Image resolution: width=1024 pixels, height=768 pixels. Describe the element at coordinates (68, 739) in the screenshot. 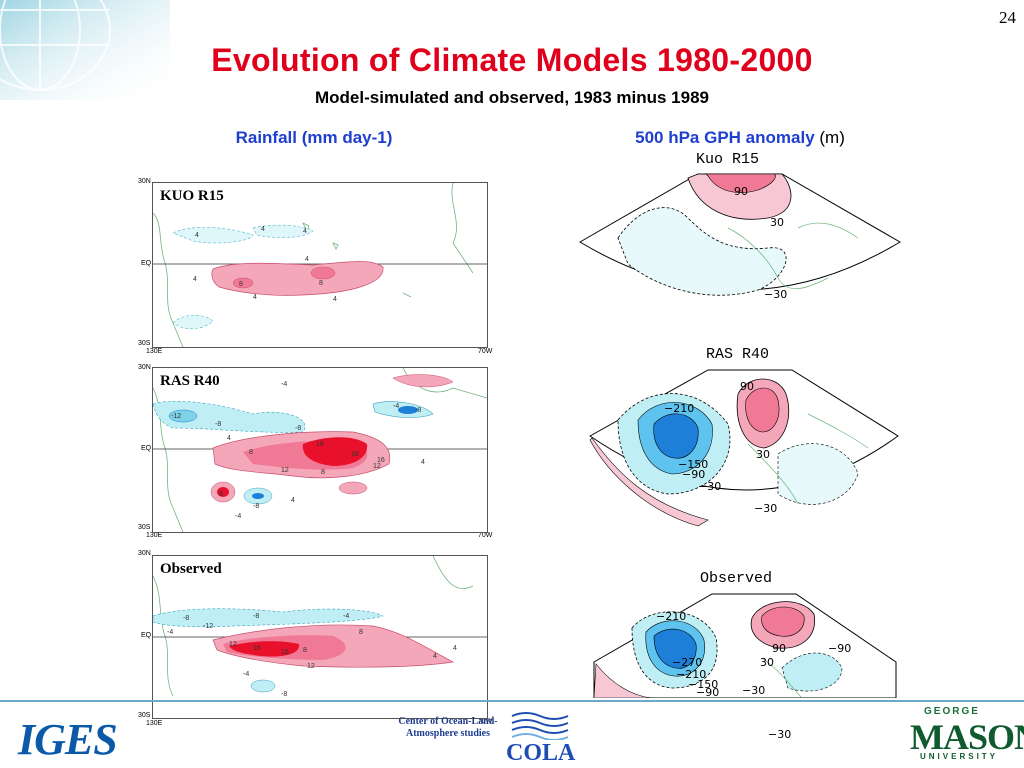

I see `iges-logo: IGES` at that location.